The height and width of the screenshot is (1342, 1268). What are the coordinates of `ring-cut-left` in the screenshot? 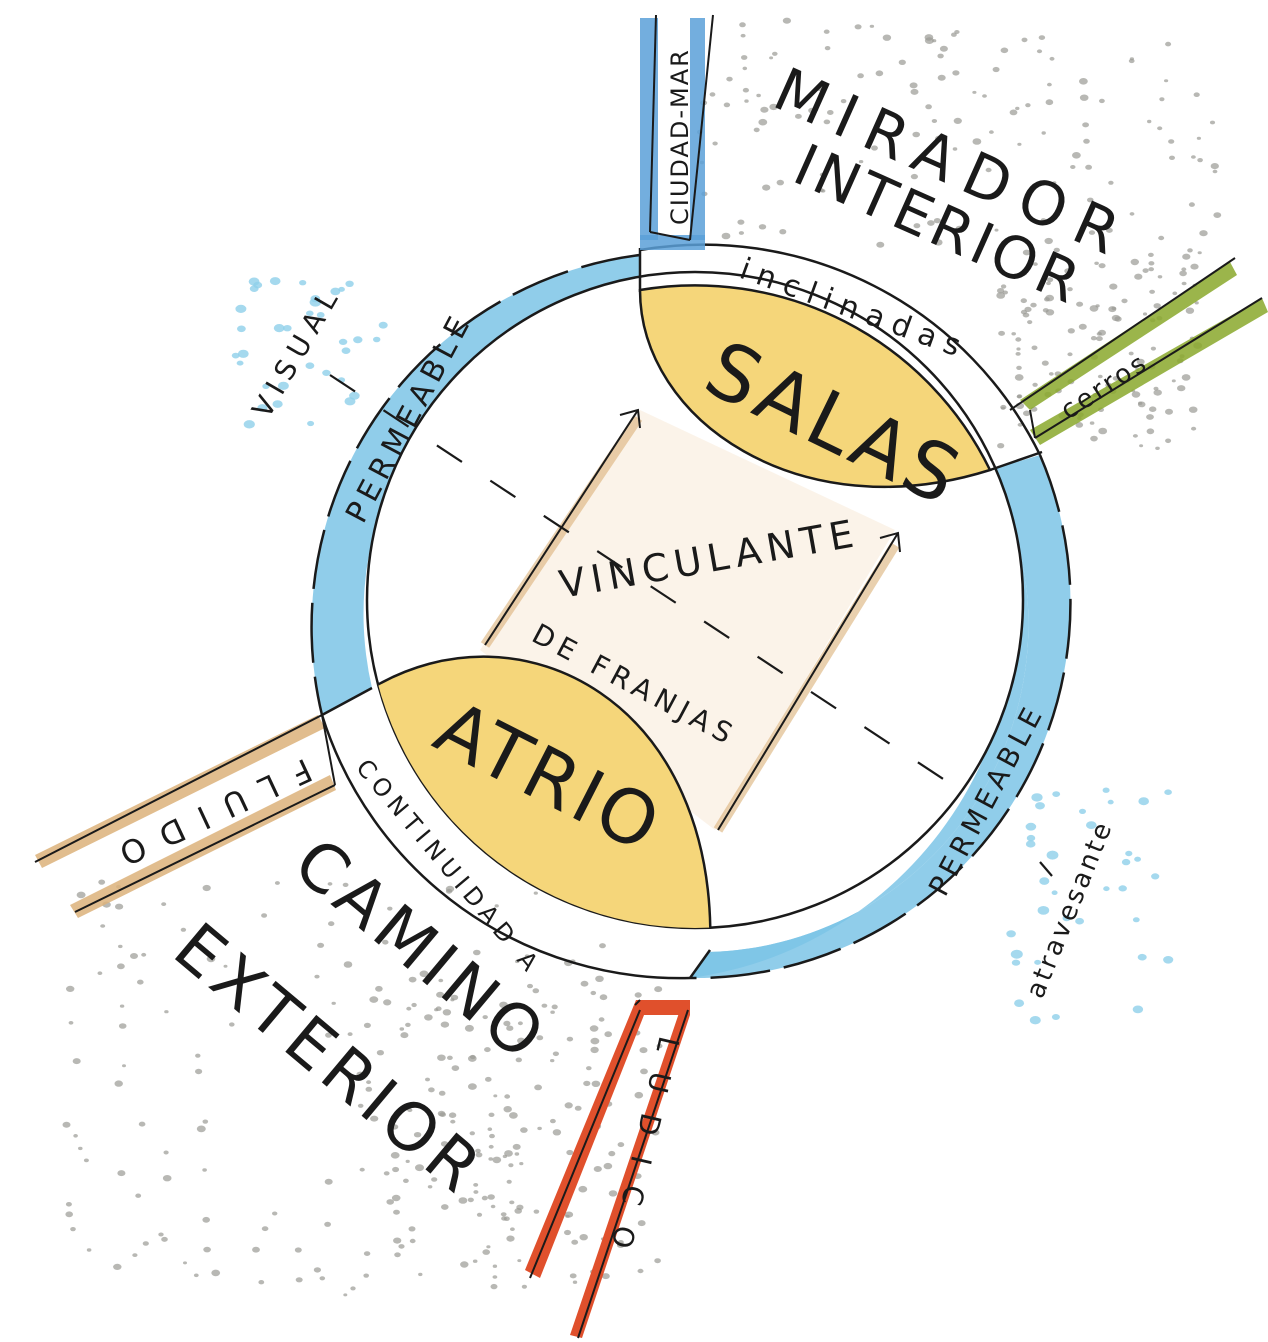 It's located at (347, 701).